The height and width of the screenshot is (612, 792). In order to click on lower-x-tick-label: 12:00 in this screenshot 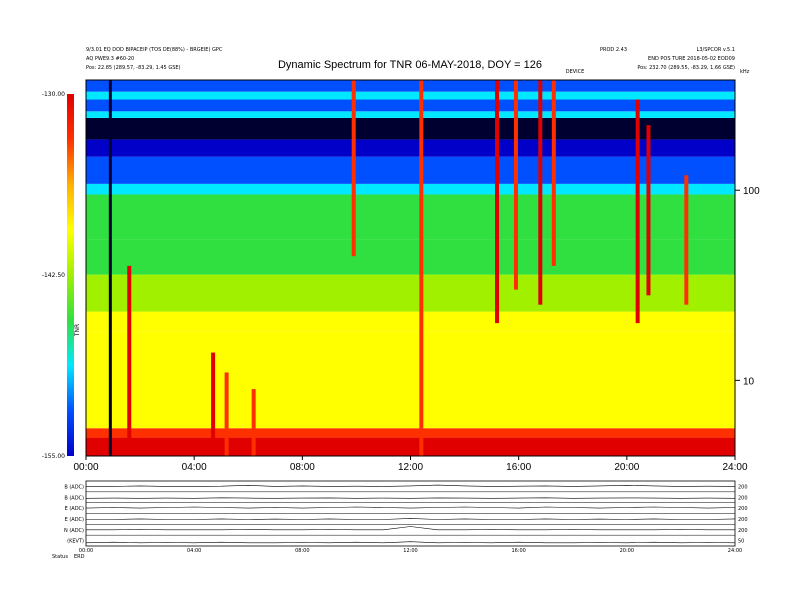, I will do `click(410, 551)`.